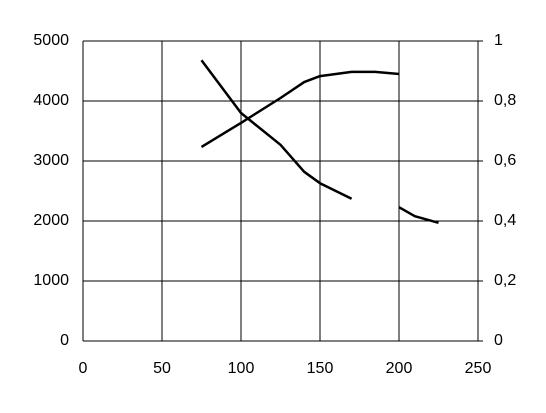  I want to click on x-tick-label: 50, so click(162, 368).